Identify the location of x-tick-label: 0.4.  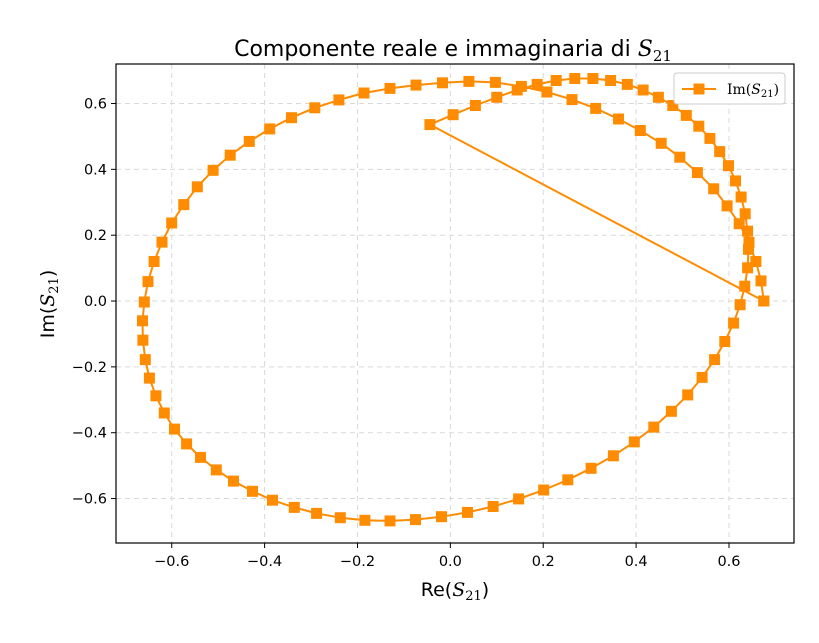
(636, 562).